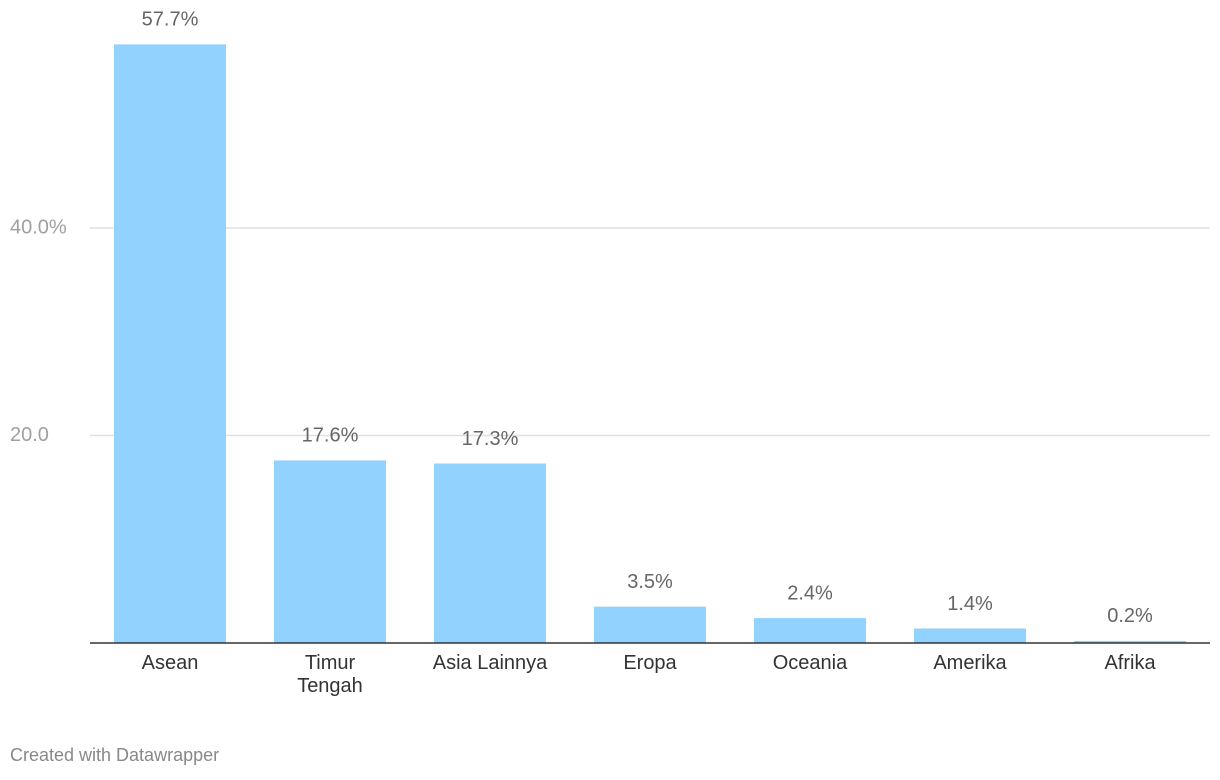 The image size is (1220, 780). Describe the element at coordinates (810, 663) in the screenshot. I see `x-tick-label: Oceania` at that location.